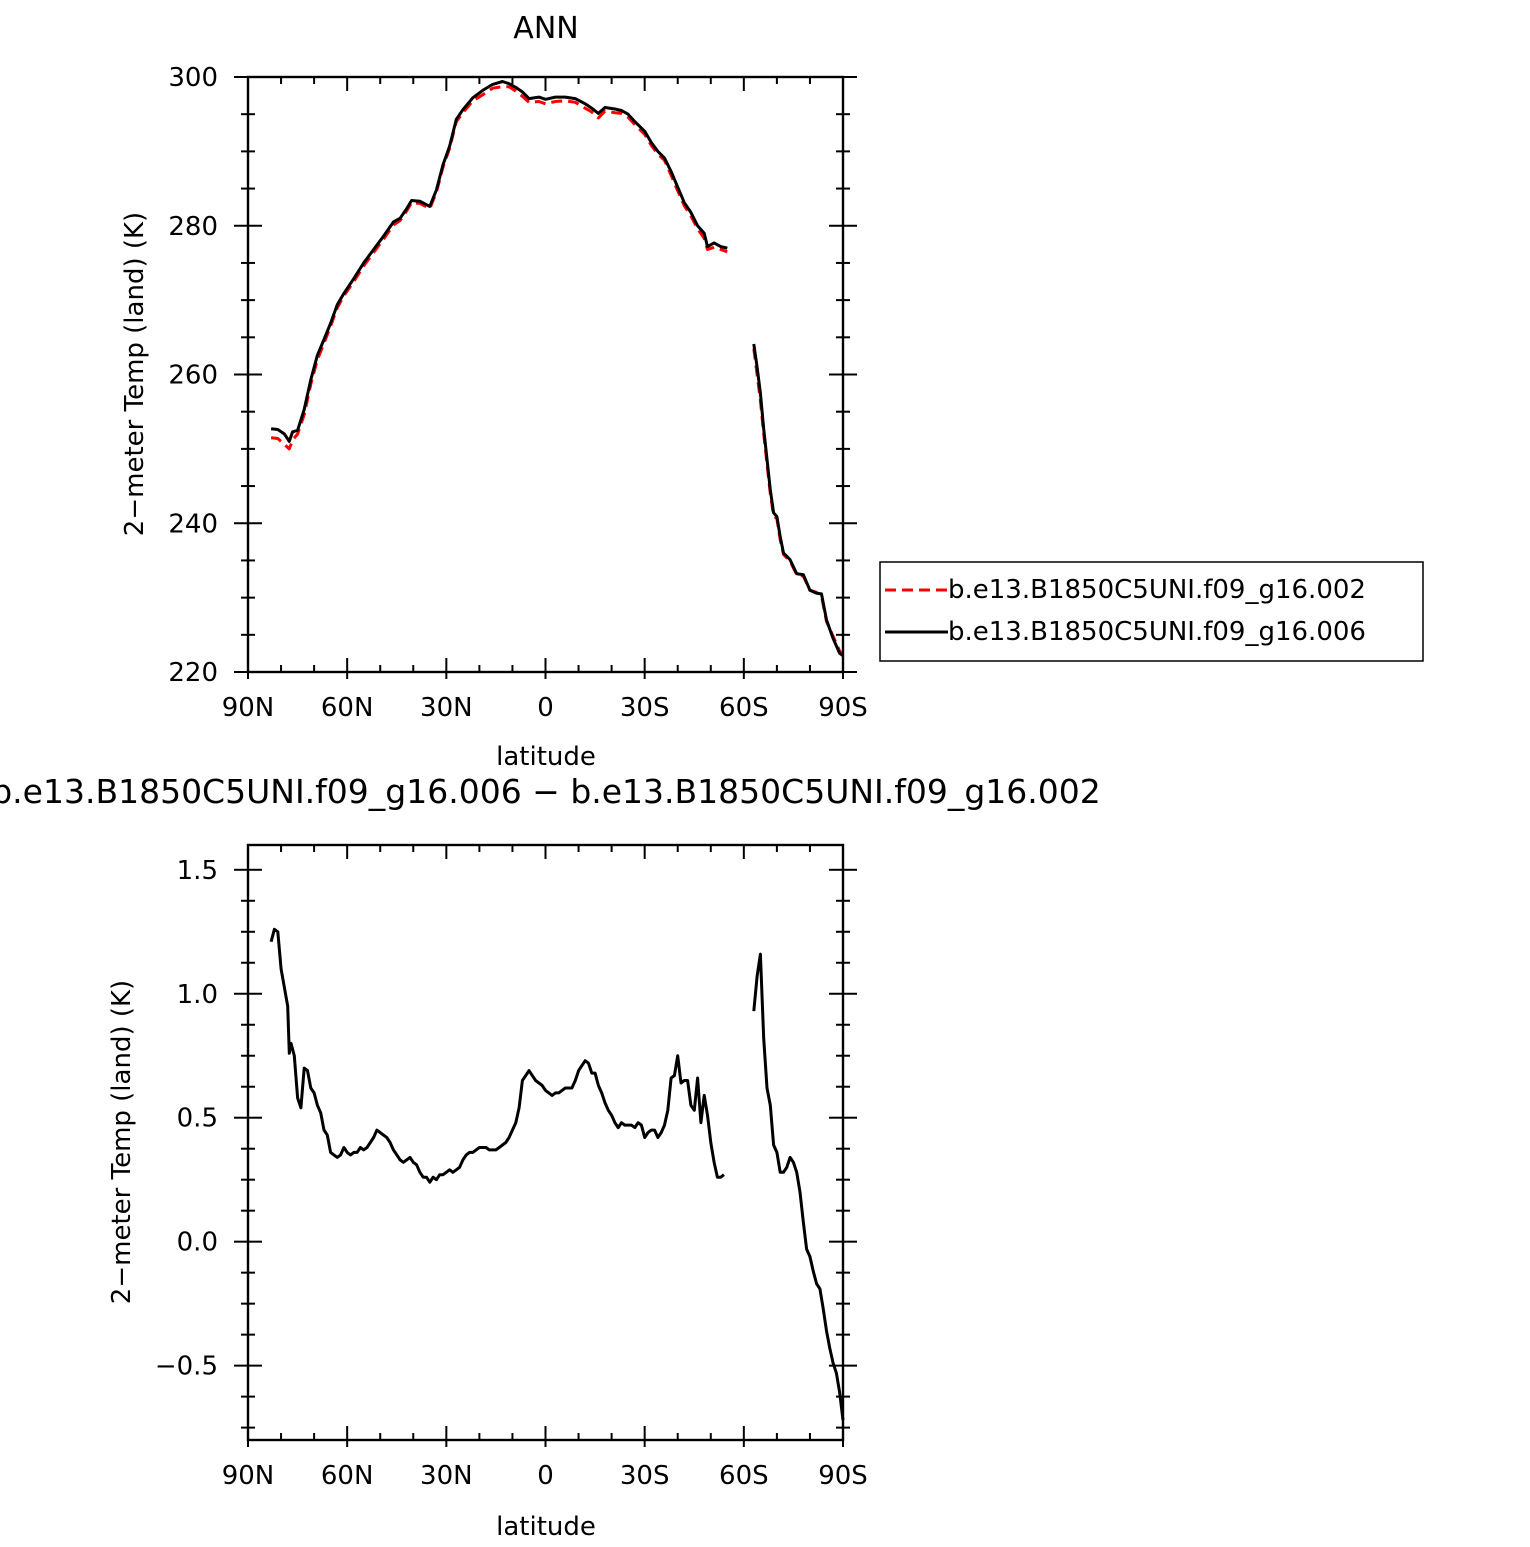 This screenshot has height=1547, width=1530. Describe the element at coordinates (545, 28) in the screenshot. I see `top-title: ANN` at that location.